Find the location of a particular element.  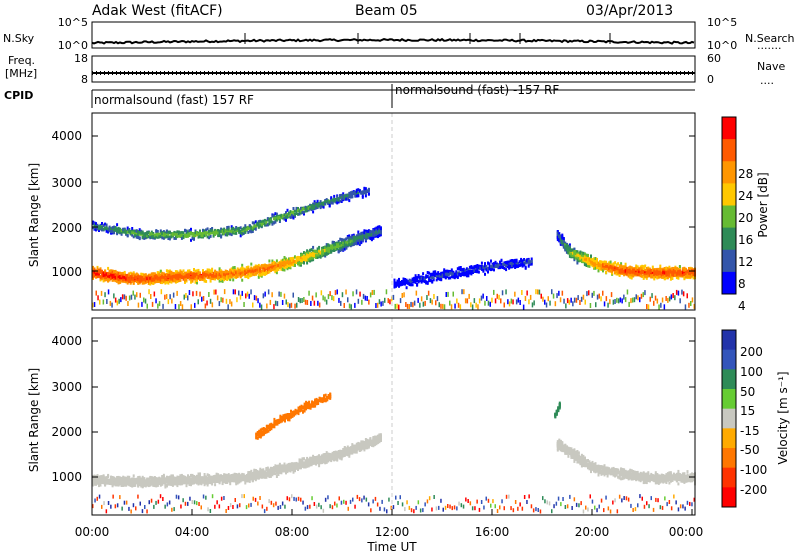

beam-title: Beam 05 is located at coordinates (386, 11).